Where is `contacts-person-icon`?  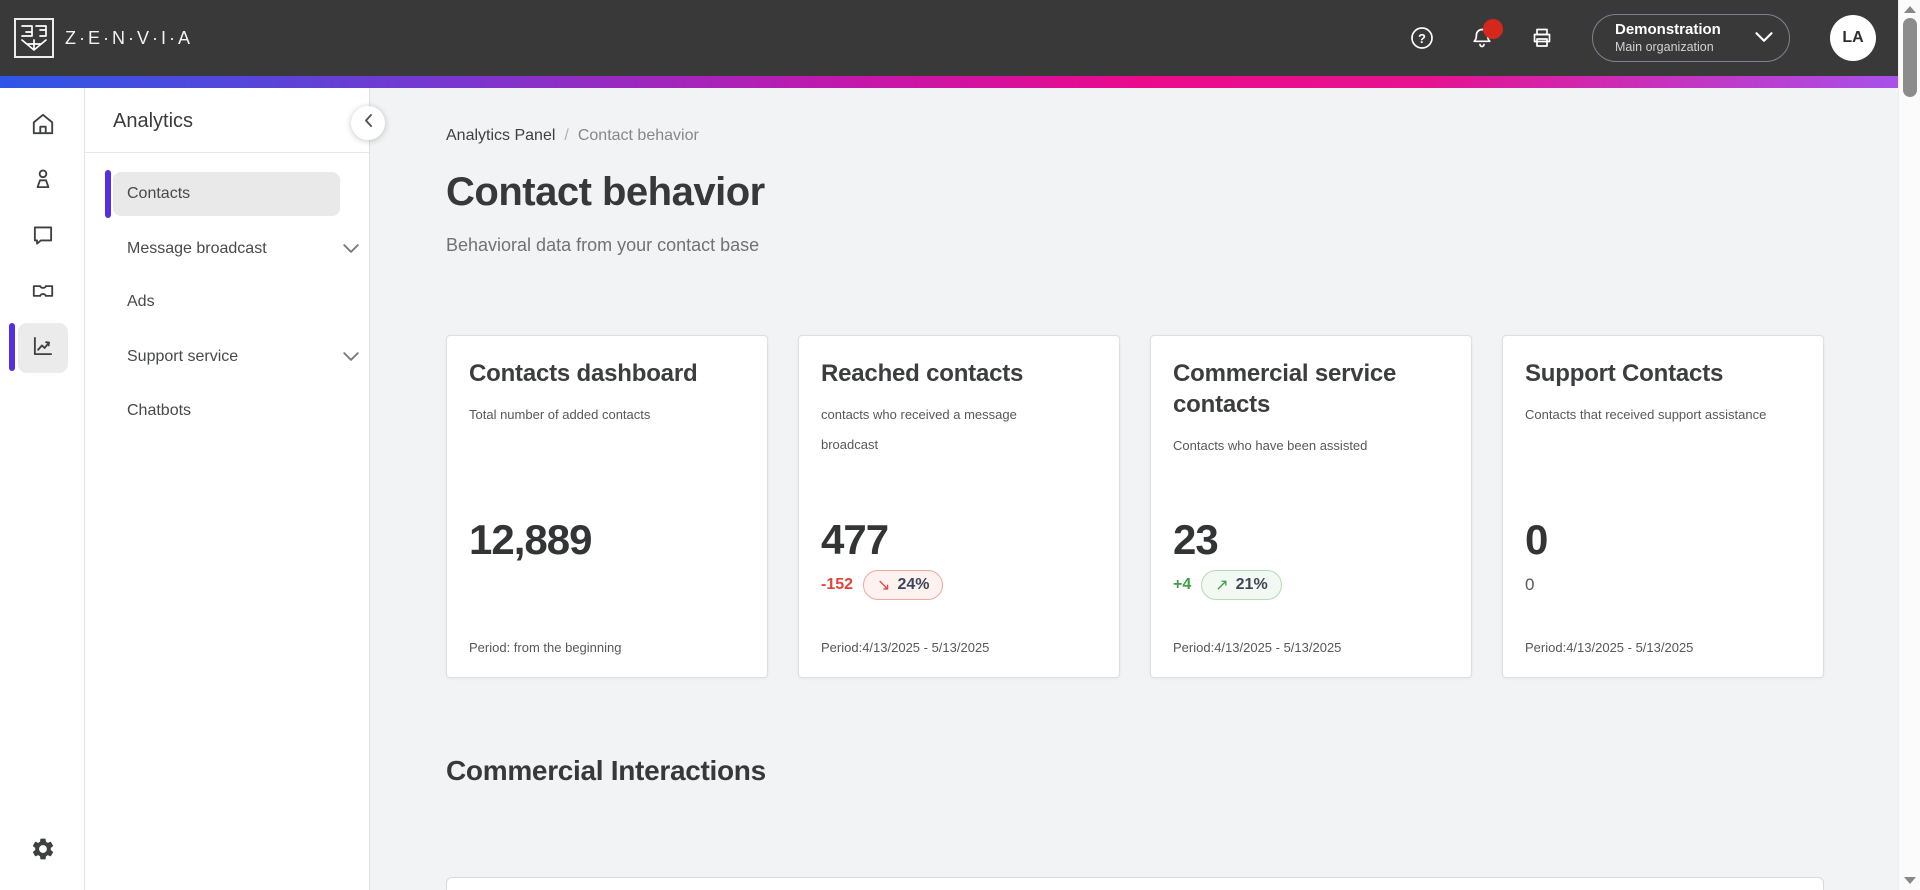
contacts-person-icon is located at coordinates (43, 181).